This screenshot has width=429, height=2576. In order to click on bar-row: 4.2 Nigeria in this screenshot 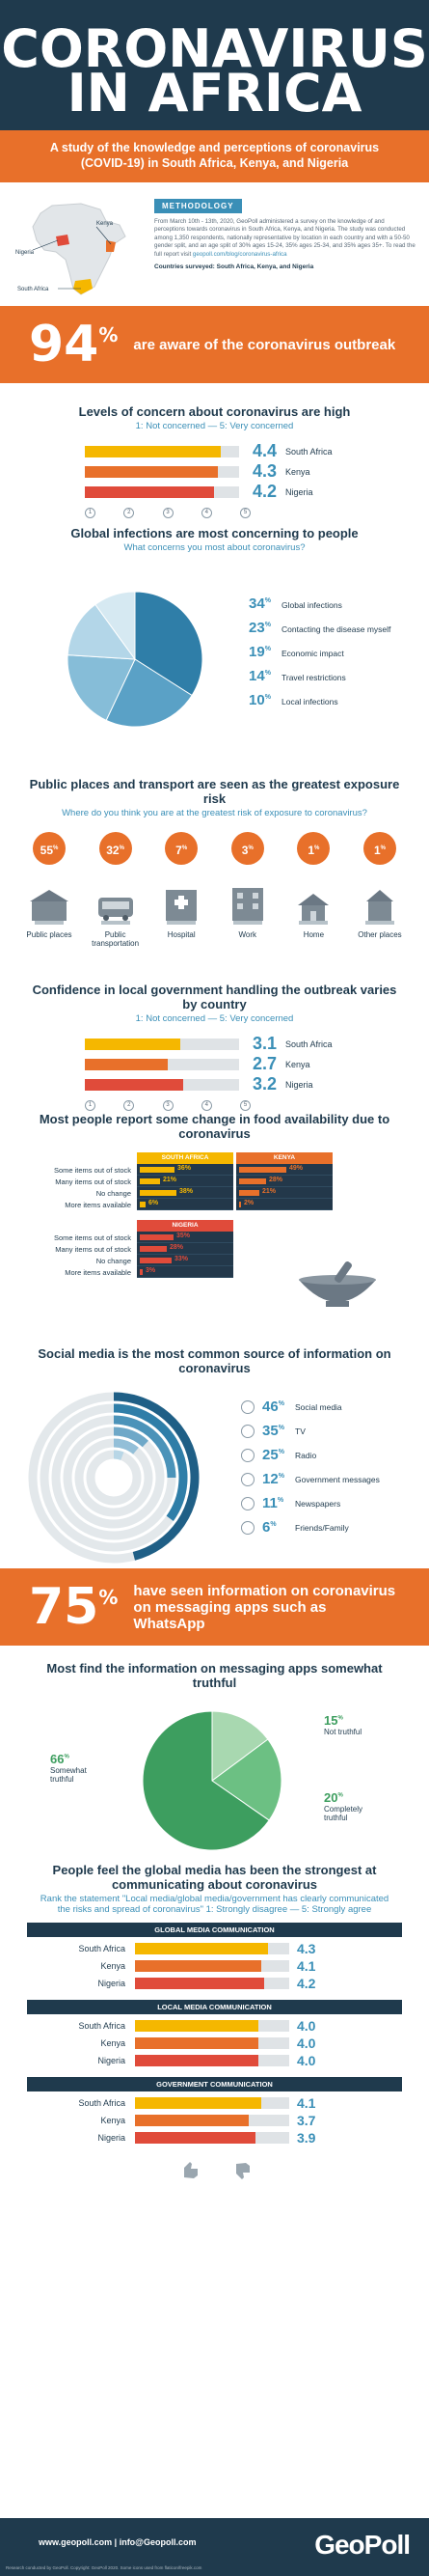, I will do `click(257, 492)`.